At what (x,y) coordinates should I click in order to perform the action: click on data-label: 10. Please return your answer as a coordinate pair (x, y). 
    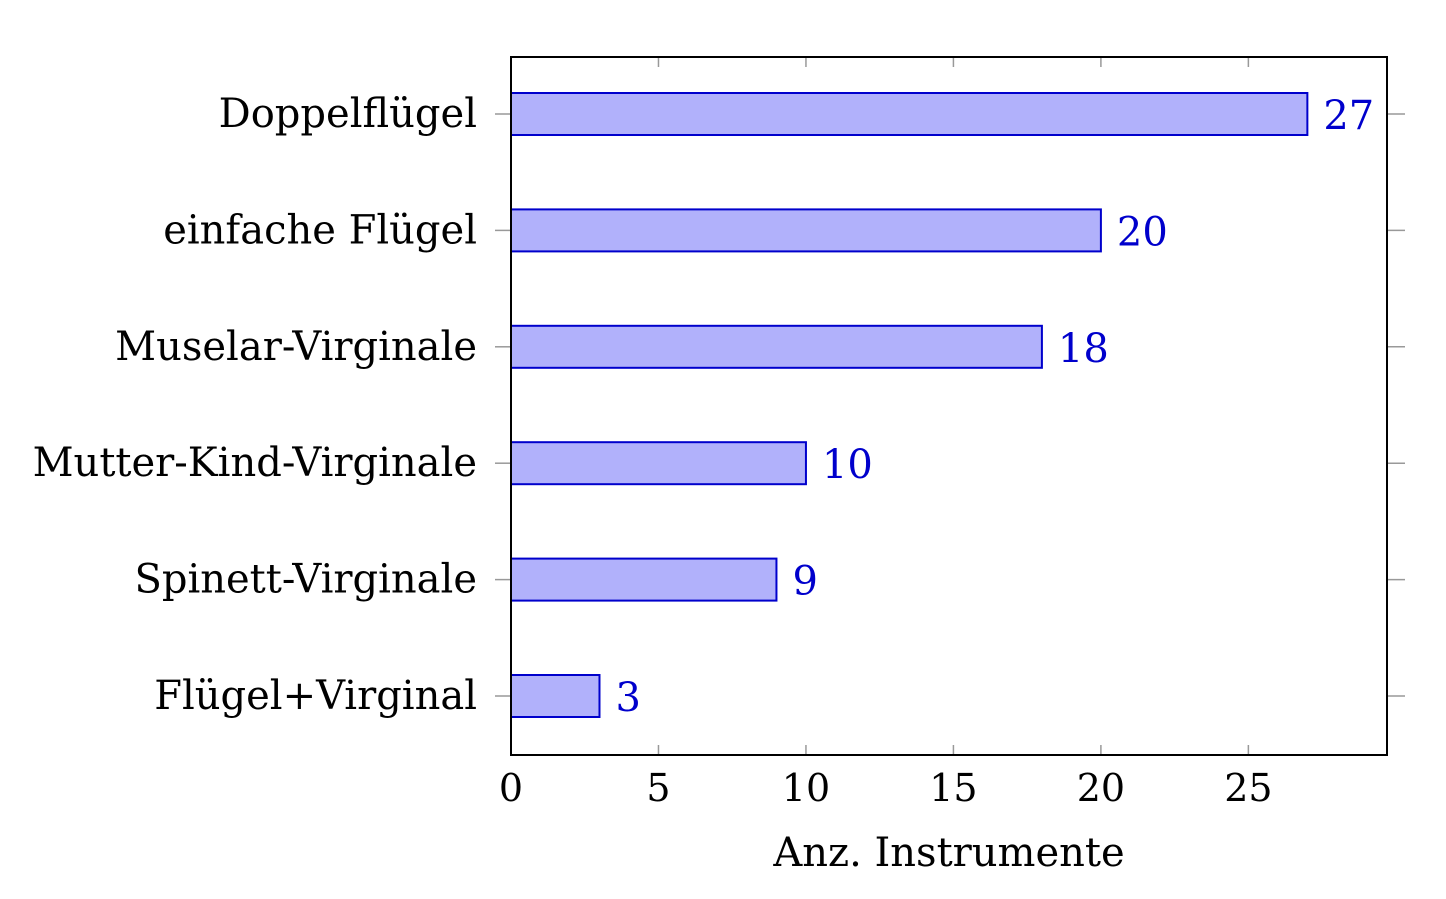
    Looking at the image, I should click on (847, 465).